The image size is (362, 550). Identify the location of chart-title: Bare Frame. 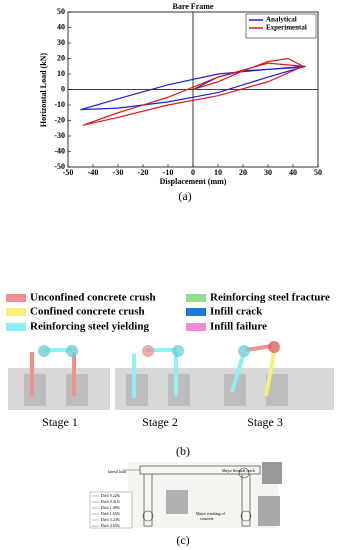
(193, 6).